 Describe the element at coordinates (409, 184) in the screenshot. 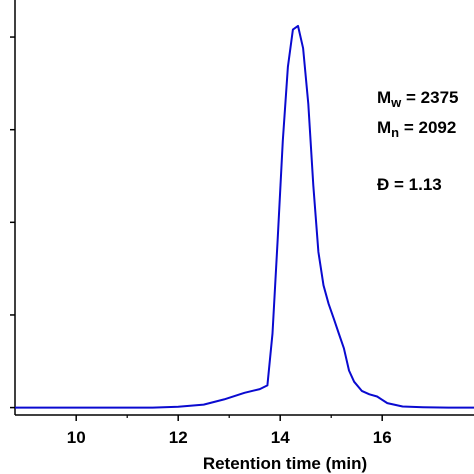

I see `dispersity-annotation: Đ = 1.13` at that location.